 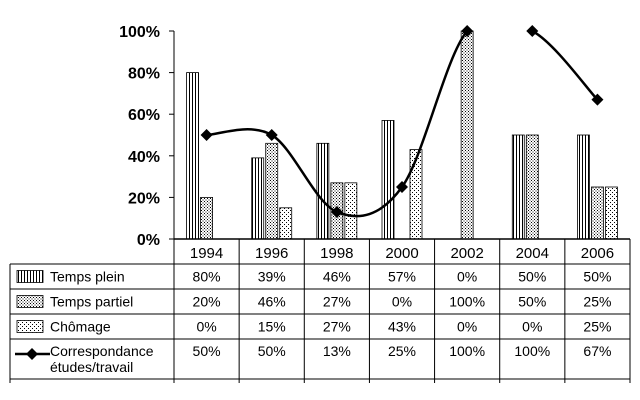 I want to click on y-tick-label: 20%, so click(x=144, y=198).